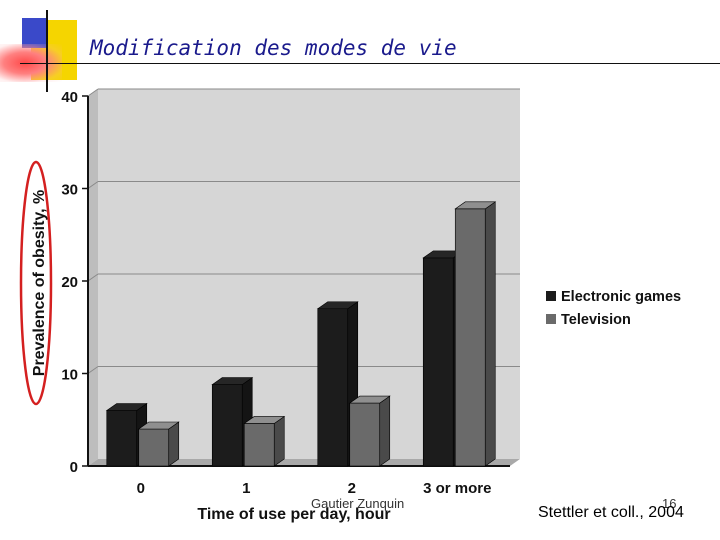 Image resolution: width=720 pixels, height=540 pixels. Describe the element at coordinates (457, 488) in the screenshot. I see `x-tick-label: 3 or more` at that location.